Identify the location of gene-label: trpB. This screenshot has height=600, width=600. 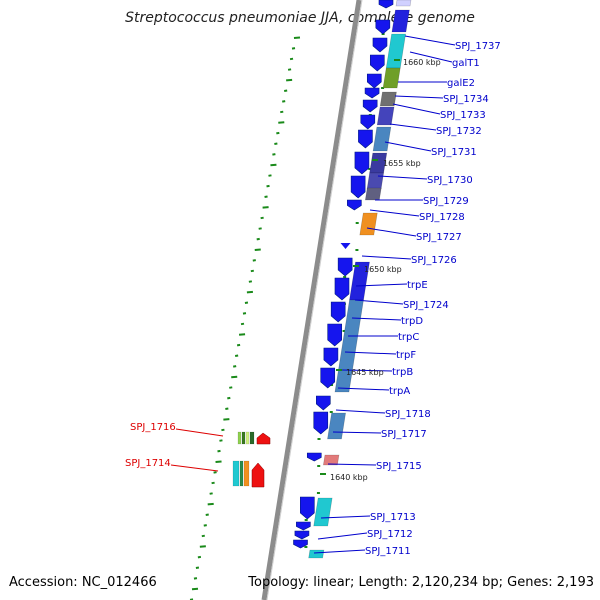
(402, 372).